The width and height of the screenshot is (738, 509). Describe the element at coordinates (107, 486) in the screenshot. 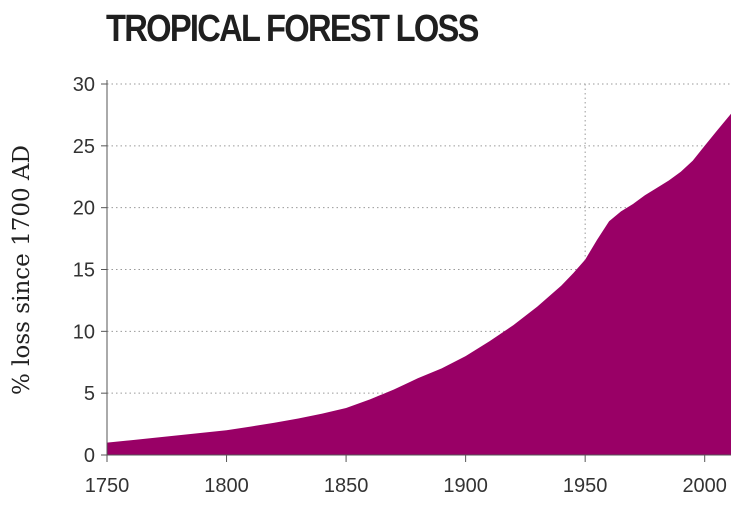

I see `x-tick-label: 1750` at that location.